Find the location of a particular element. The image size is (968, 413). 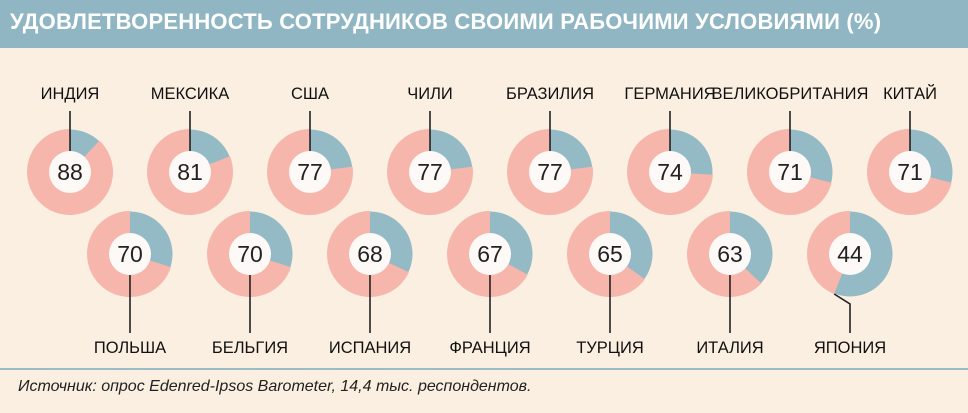

donut-country-12: 67 ФРАНЦИЯ is located at coordinates (490, 284).